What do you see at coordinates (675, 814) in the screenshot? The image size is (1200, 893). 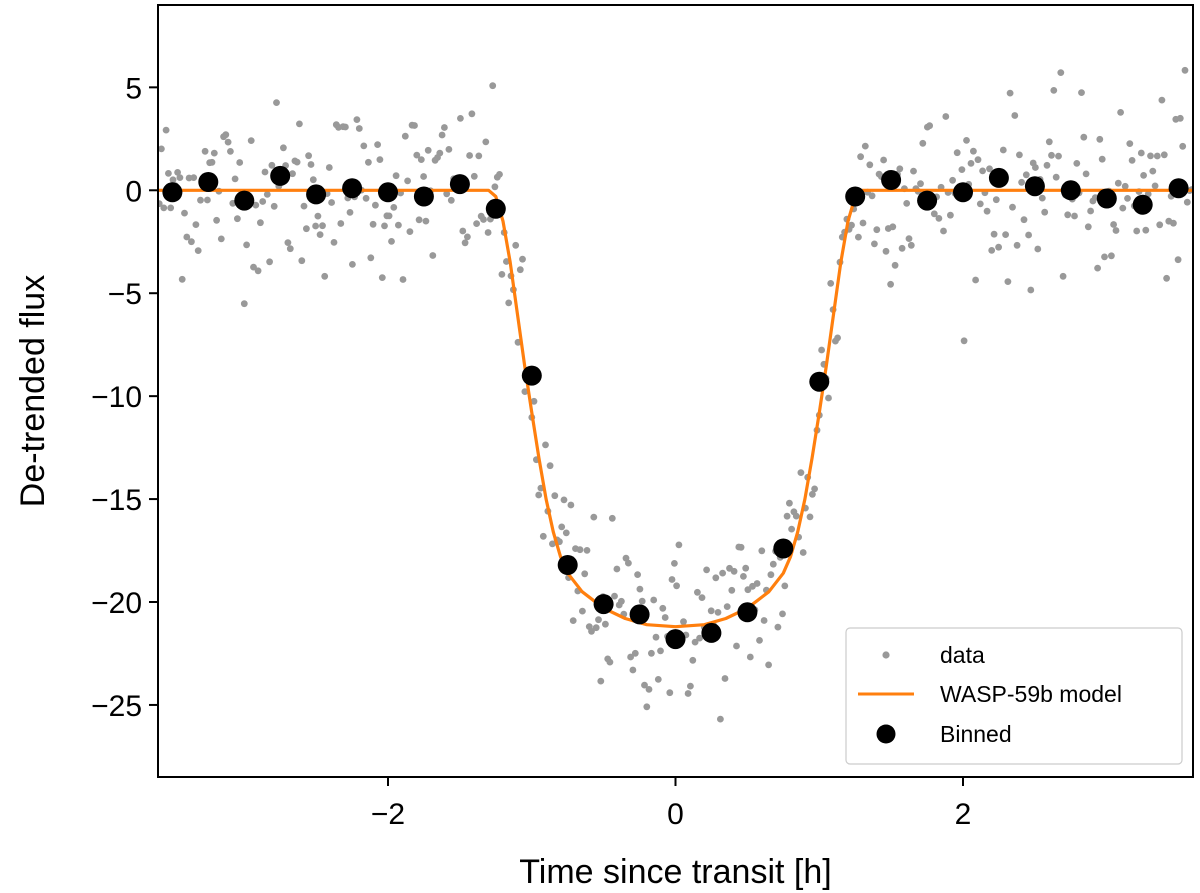 I see `x-tick-label: 0` at bounding box center [675, 814].